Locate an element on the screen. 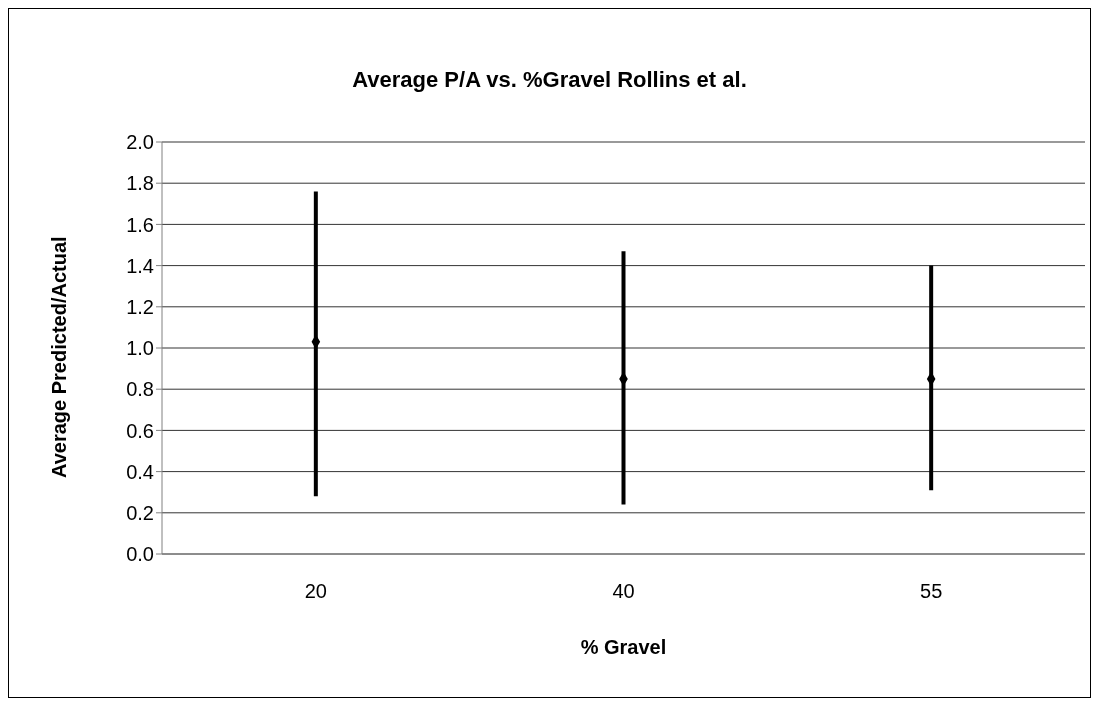 This screenshot has width=1099, height=706. y-tick-label: 0.0 is located at coordinates (140, 554).